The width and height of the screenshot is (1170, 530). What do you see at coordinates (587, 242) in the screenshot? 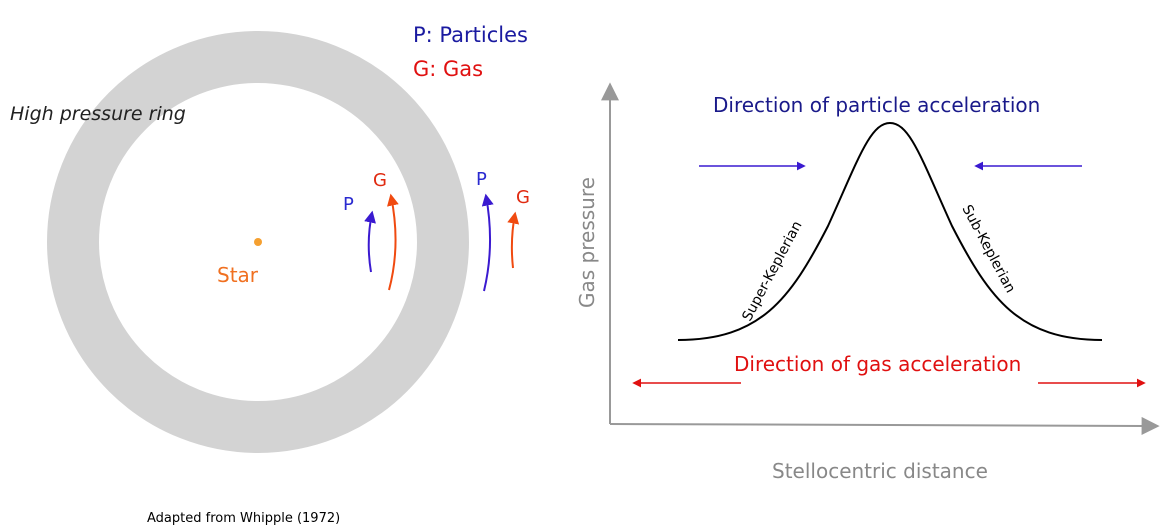
I see `y-axis-label: Gas pressure` at bounding box center [587, 242].